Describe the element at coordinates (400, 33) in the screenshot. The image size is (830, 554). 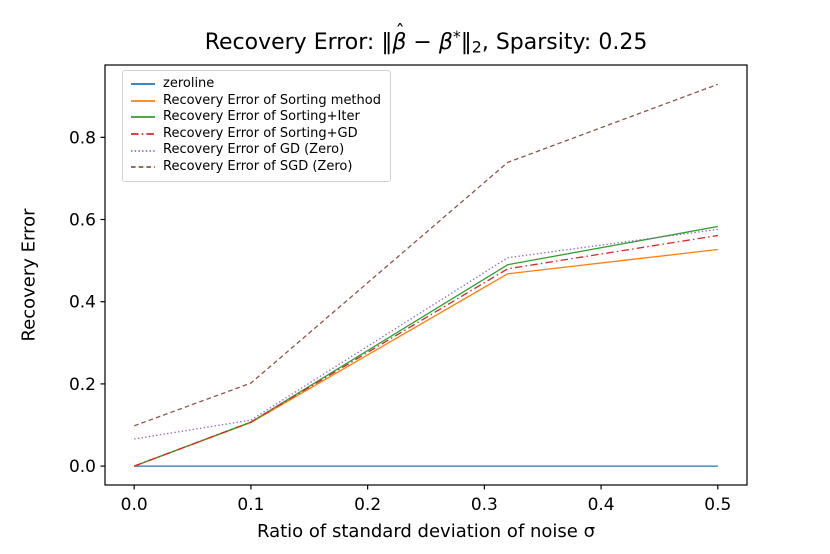
I see `hat-accent: ˆ` at that location.